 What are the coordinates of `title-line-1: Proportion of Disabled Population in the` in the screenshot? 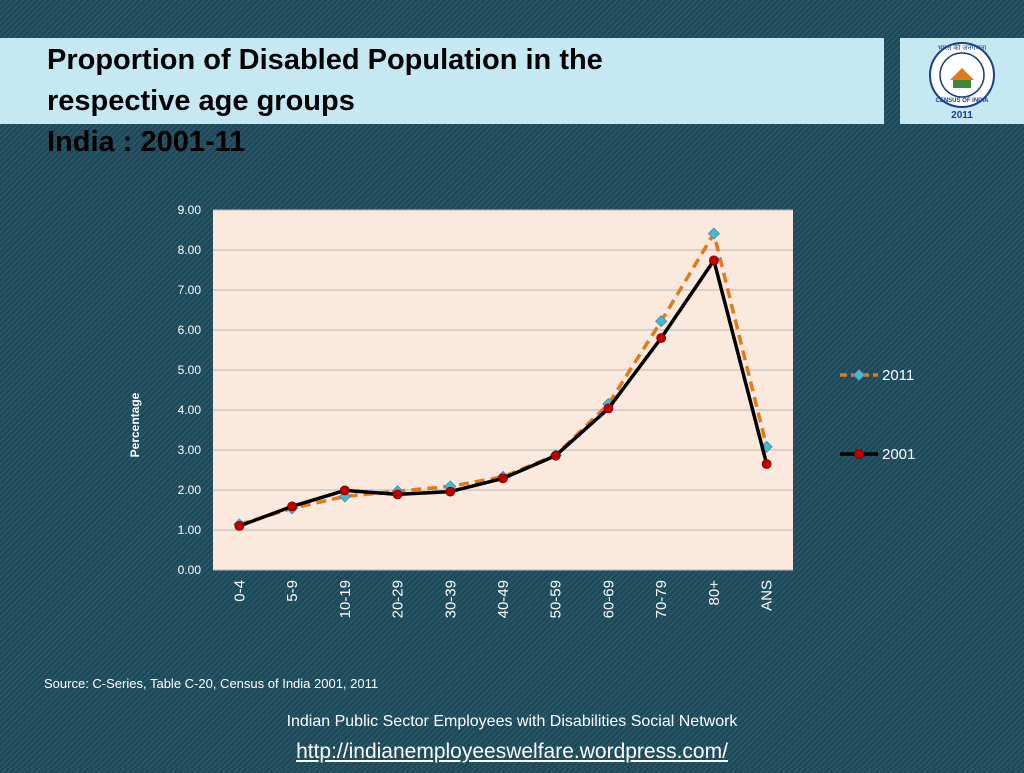 It's located at (325, 60).